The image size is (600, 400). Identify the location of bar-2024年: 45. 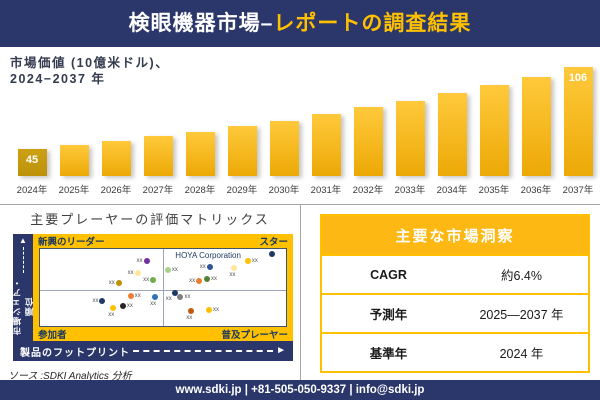
(32, 162).